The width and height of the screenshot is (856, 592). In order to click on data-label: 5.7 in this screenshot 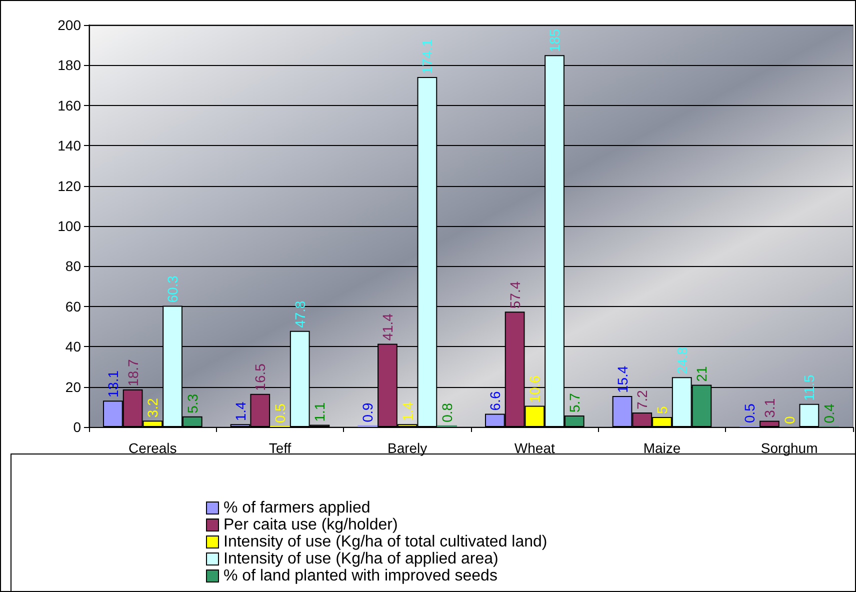, I will do `click(574, 402)`.